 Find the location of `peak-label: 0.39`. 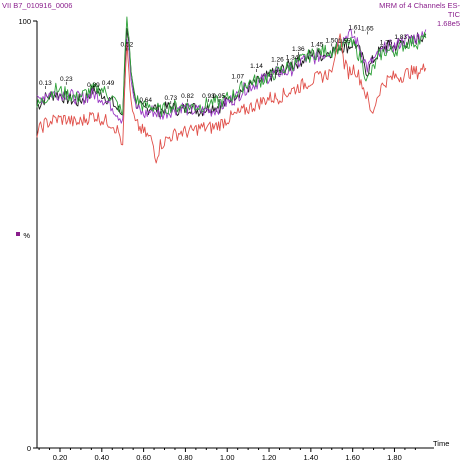

peak-label: 0.39 is located at coordinates (93, 85).